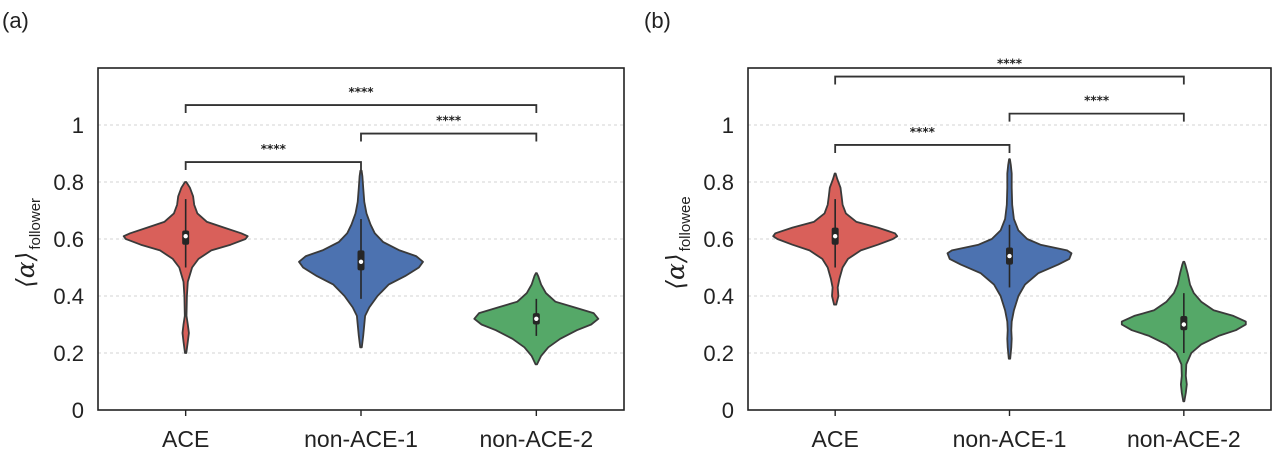  Describe the element at coordinates (35, 224) in the screenshot. I see `y-axis-label-subscript: follower` at that location.